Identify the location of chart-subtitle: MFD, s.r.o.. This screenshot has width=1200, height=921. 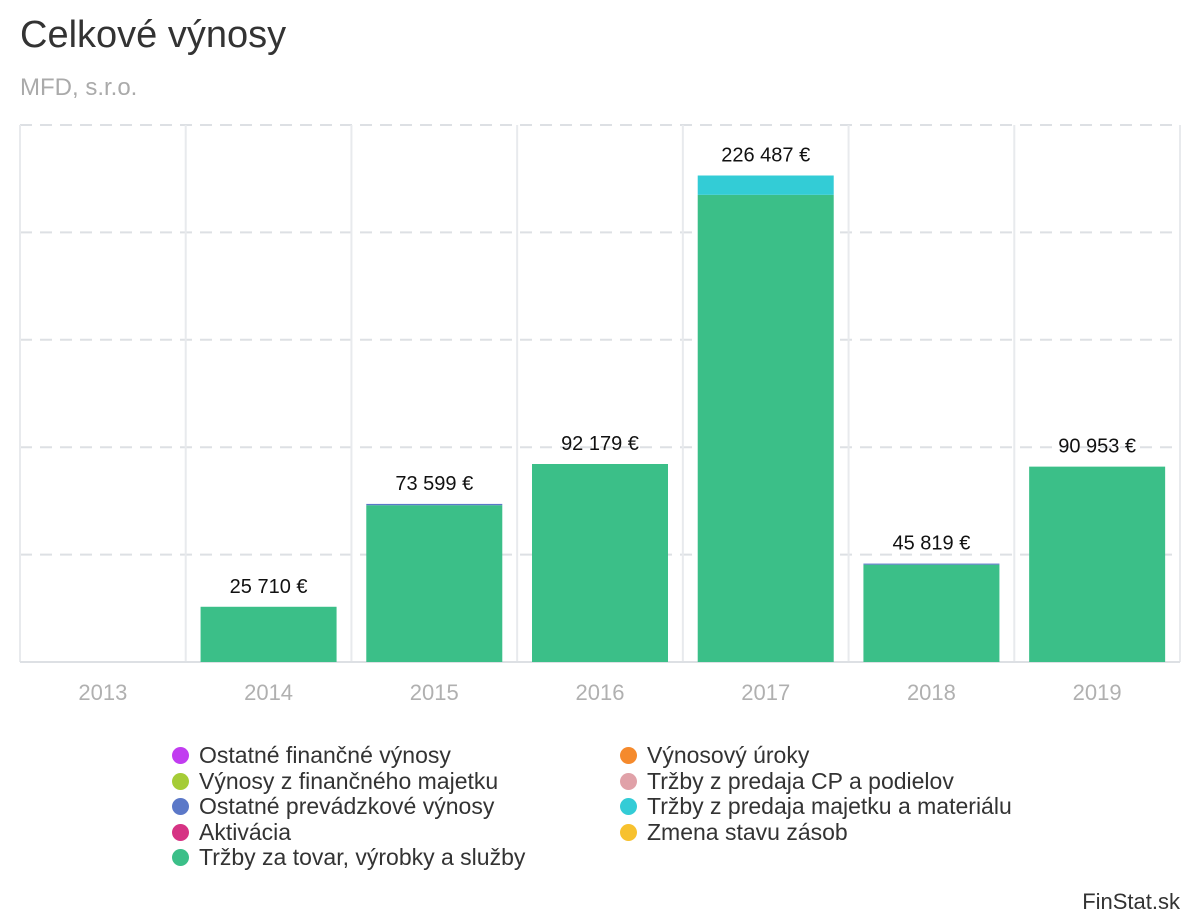
(79, 87).